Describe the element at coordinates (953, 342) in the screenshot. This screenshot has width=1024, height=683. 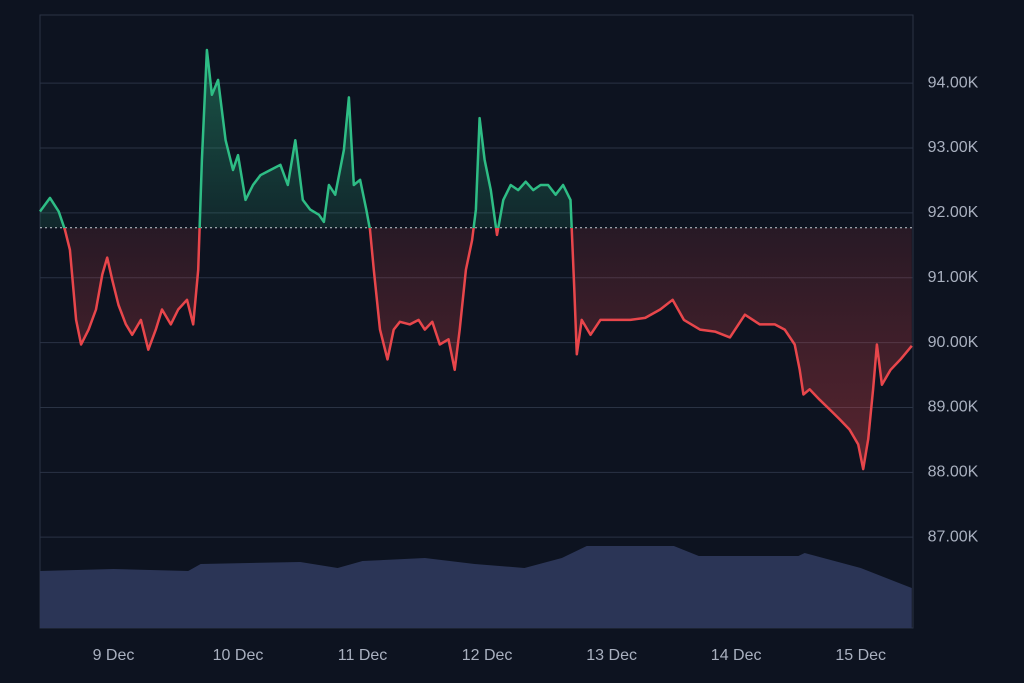
I see `y-tick-label: 90.00K` at that location.